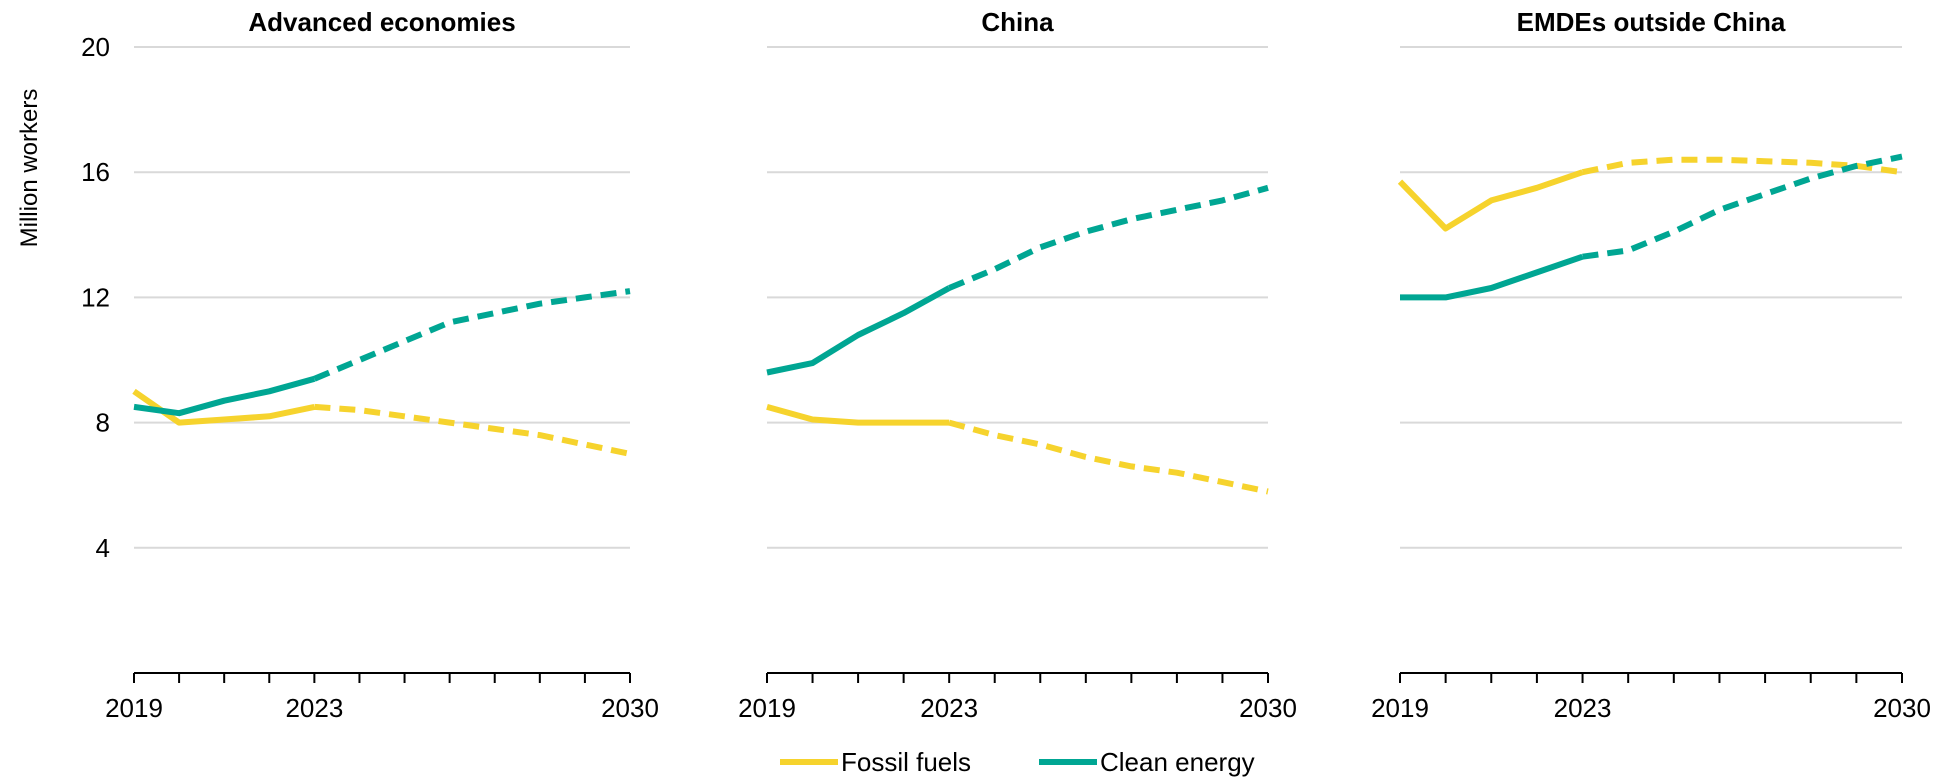  What do you see at coordinates (1177, 762) in the screenshot?
I see `legend-label-clean-energy: Clean energy` at bounding box center [1177, 762].